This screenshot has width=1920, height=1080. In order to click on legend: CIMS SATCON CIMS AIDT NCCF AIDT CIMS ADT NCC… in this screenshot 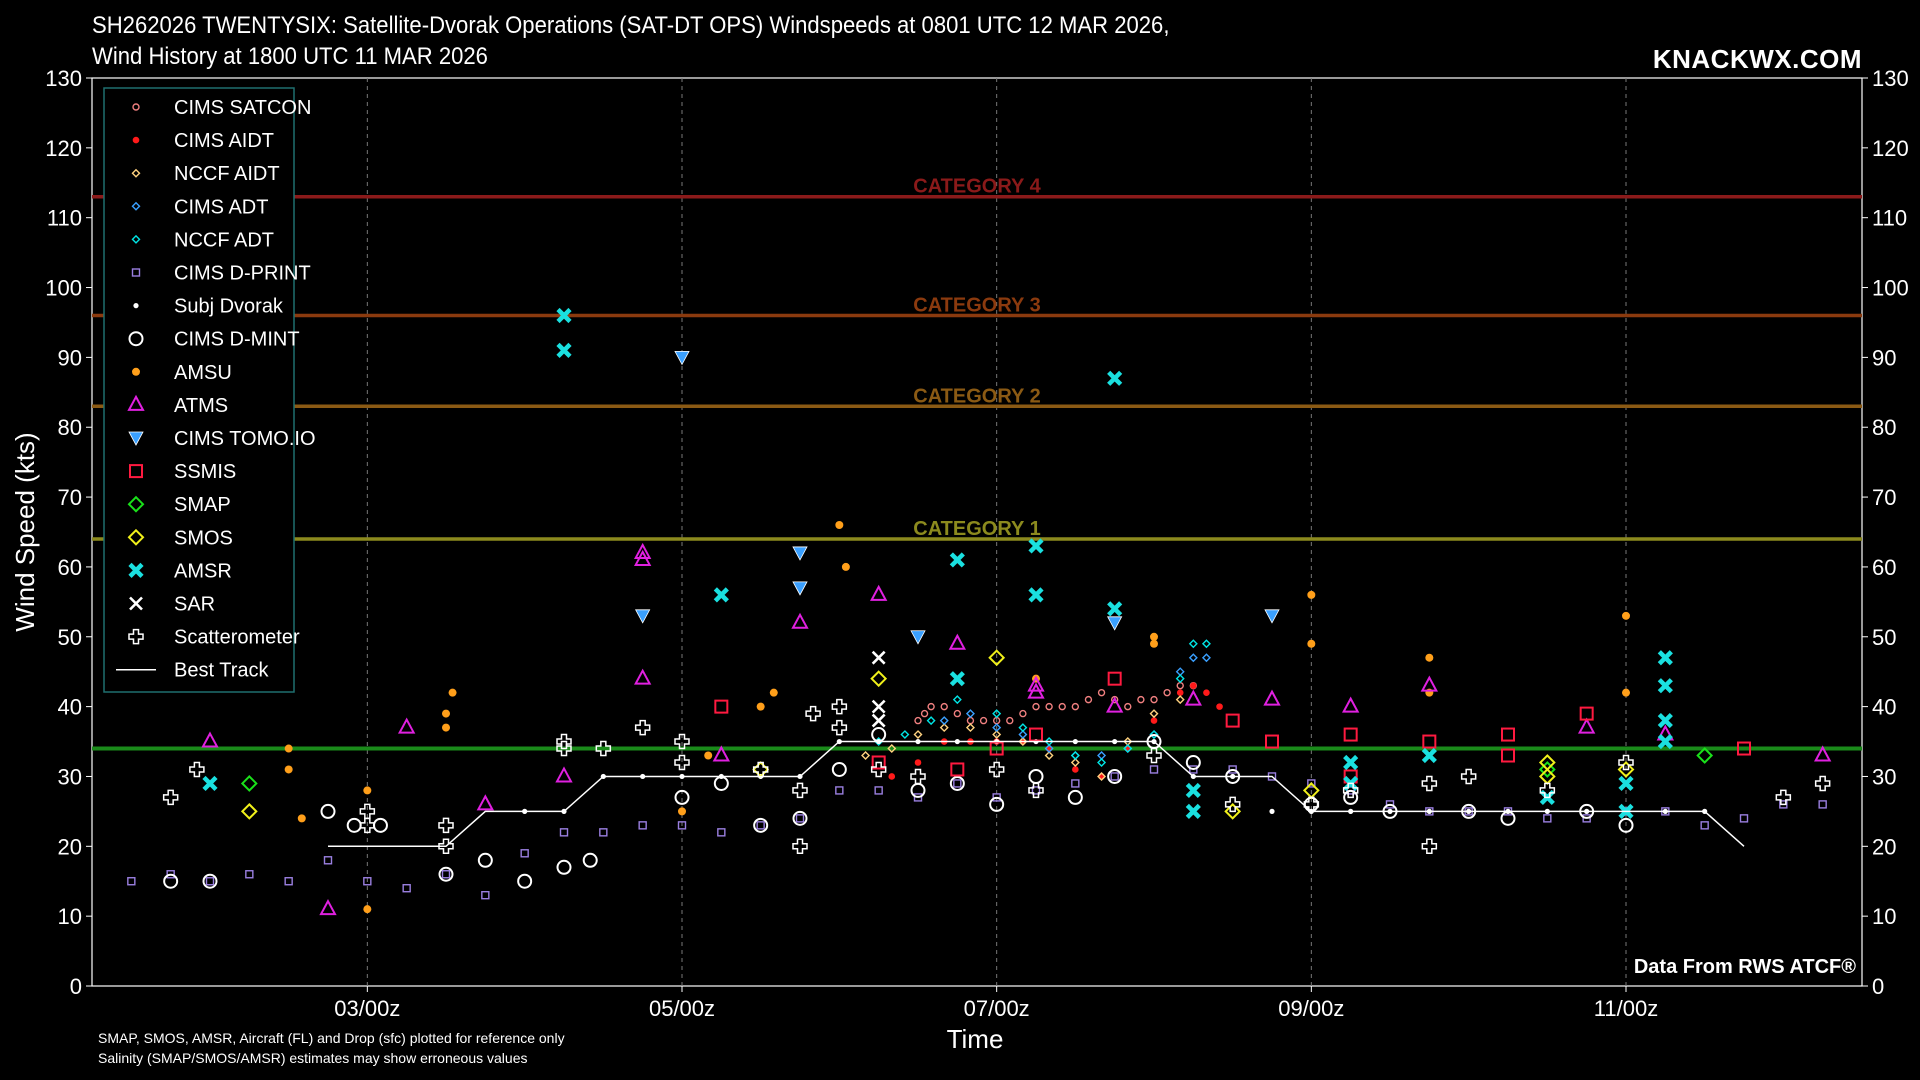, I will do `click(209, 390)`.